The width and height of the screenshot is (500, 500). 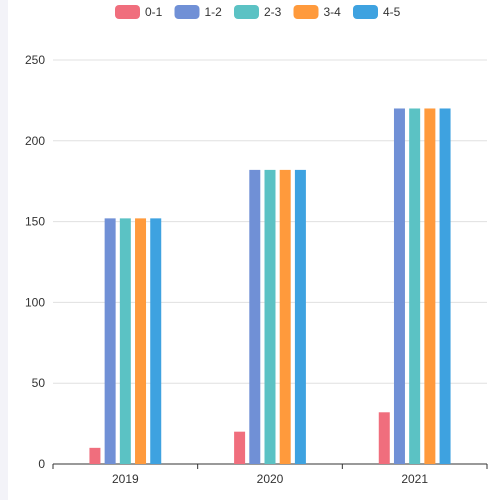 I want to click on x-tick-label: 2019, so click(x=125, y=479).